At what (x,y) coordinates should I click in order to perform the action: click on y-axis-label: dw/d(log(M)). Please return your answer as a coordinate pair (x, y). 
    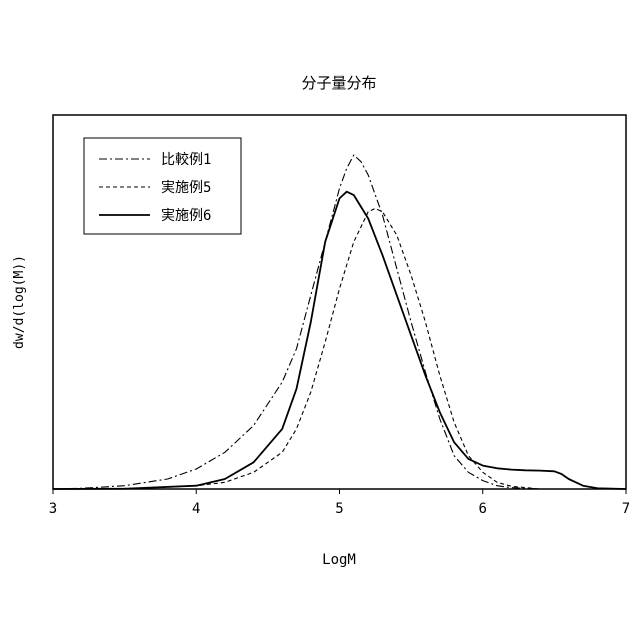
    Looking at the image, I should click on (19, 302).